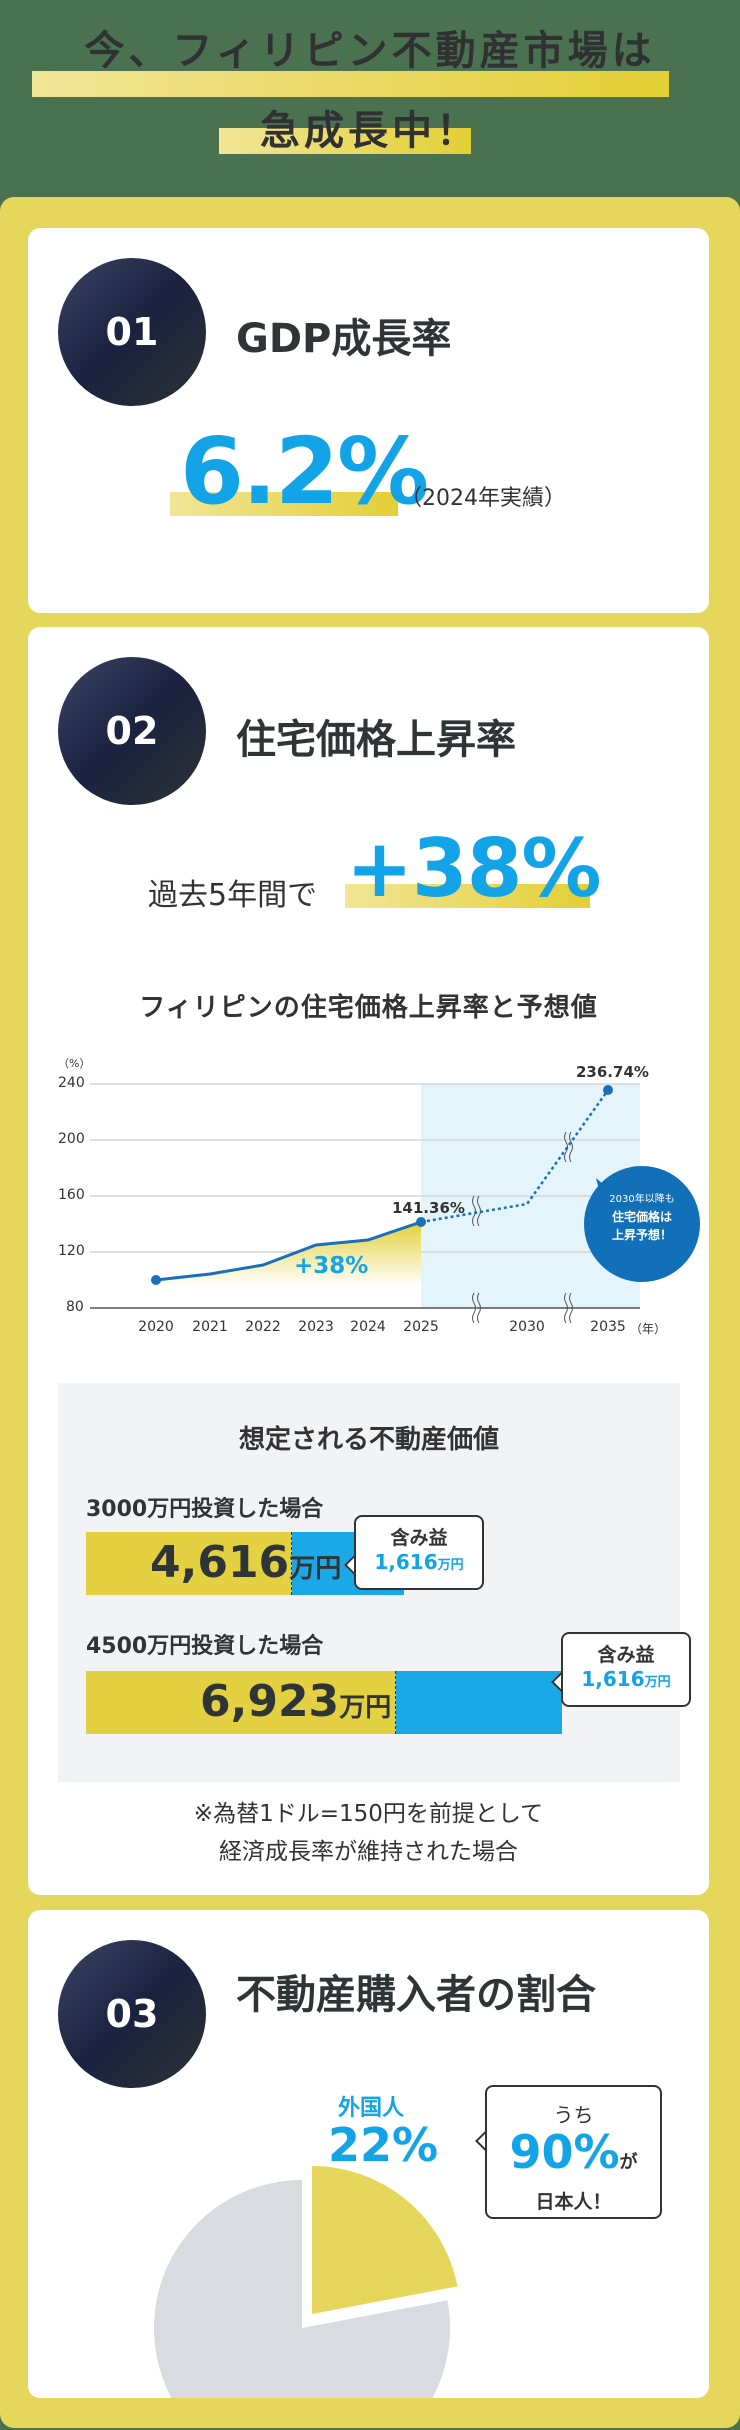 This screenshot has width=740, height=2430. What do you see at coordinates (371, 2108) in the screenshot?
I see `pie-slice-label: 外国人` at bounding box center [371, 2108].